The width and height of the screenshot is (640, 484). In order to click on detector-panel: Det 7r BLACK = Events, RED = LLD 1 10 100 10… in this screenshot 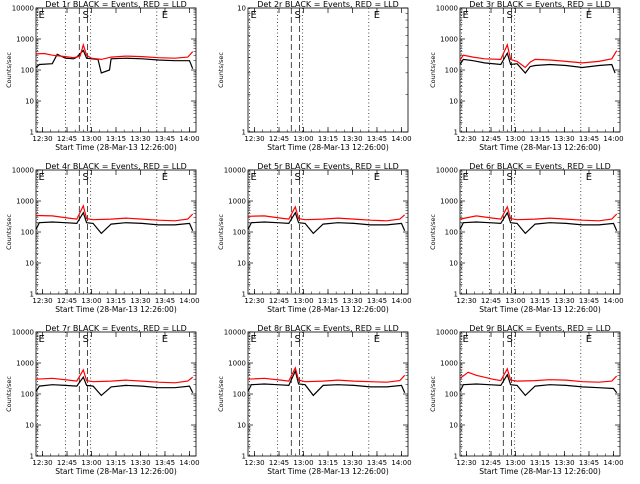, I will do `click(102, 400)`.